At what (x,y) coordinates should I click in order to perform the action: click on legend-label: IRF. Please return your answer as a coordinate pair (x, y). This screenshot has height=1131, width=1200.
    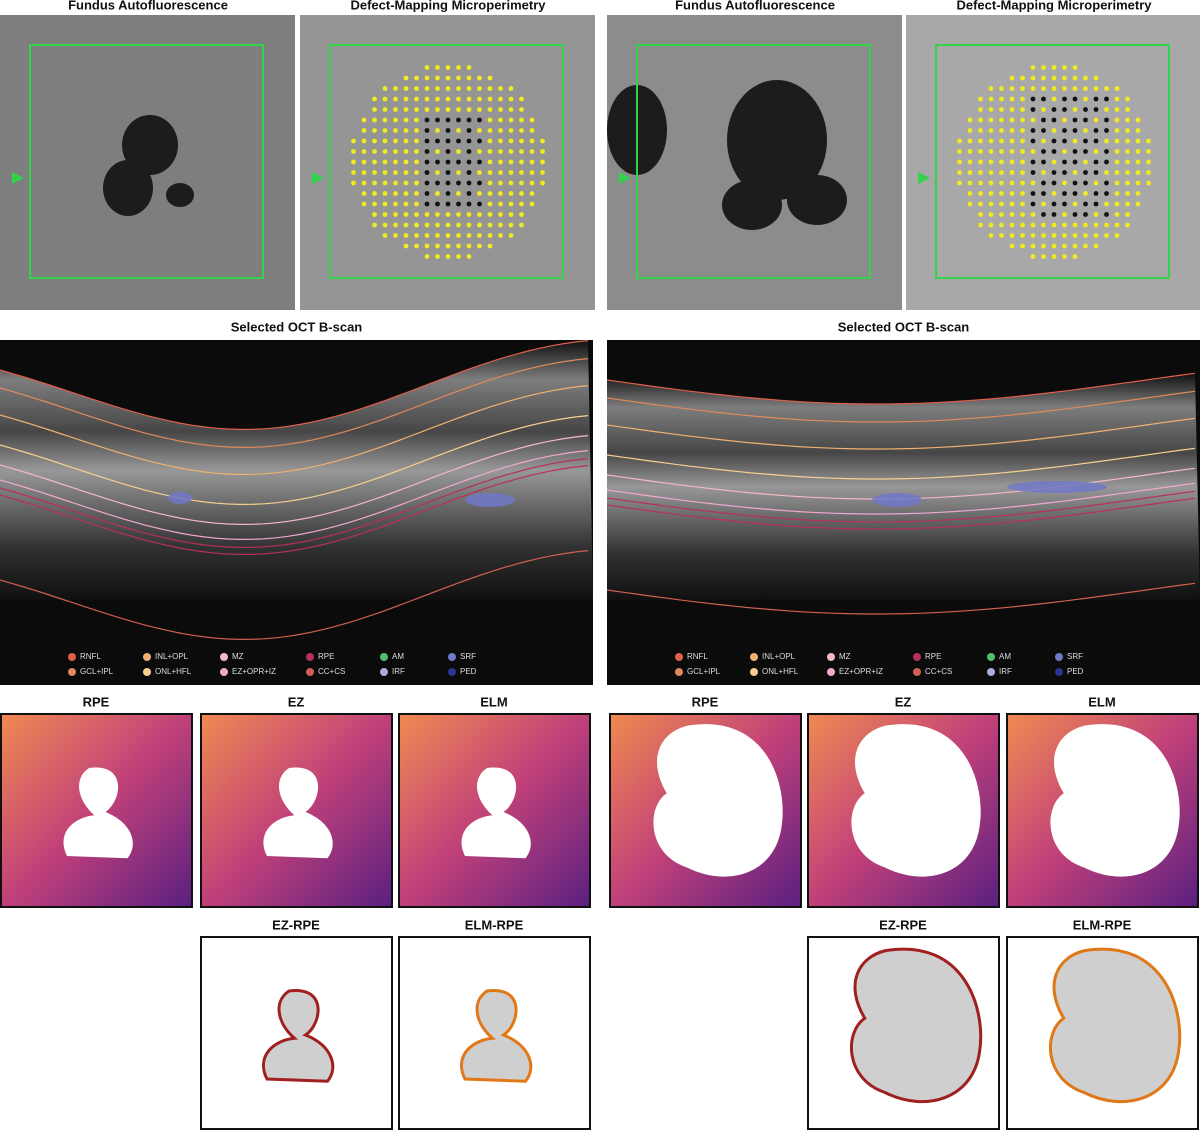
    Looking at the image, I should click on (398, 671).